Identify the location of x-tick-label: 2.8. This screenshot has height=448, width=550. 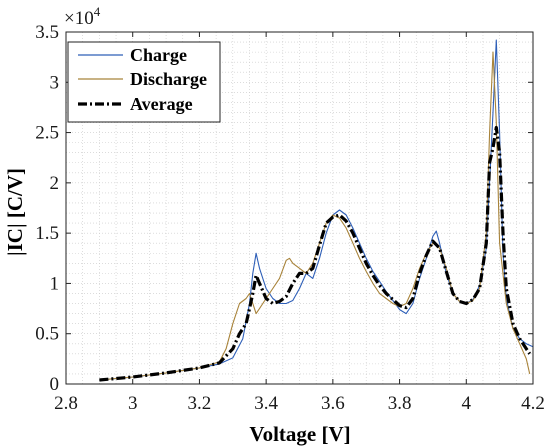
(66, 403).